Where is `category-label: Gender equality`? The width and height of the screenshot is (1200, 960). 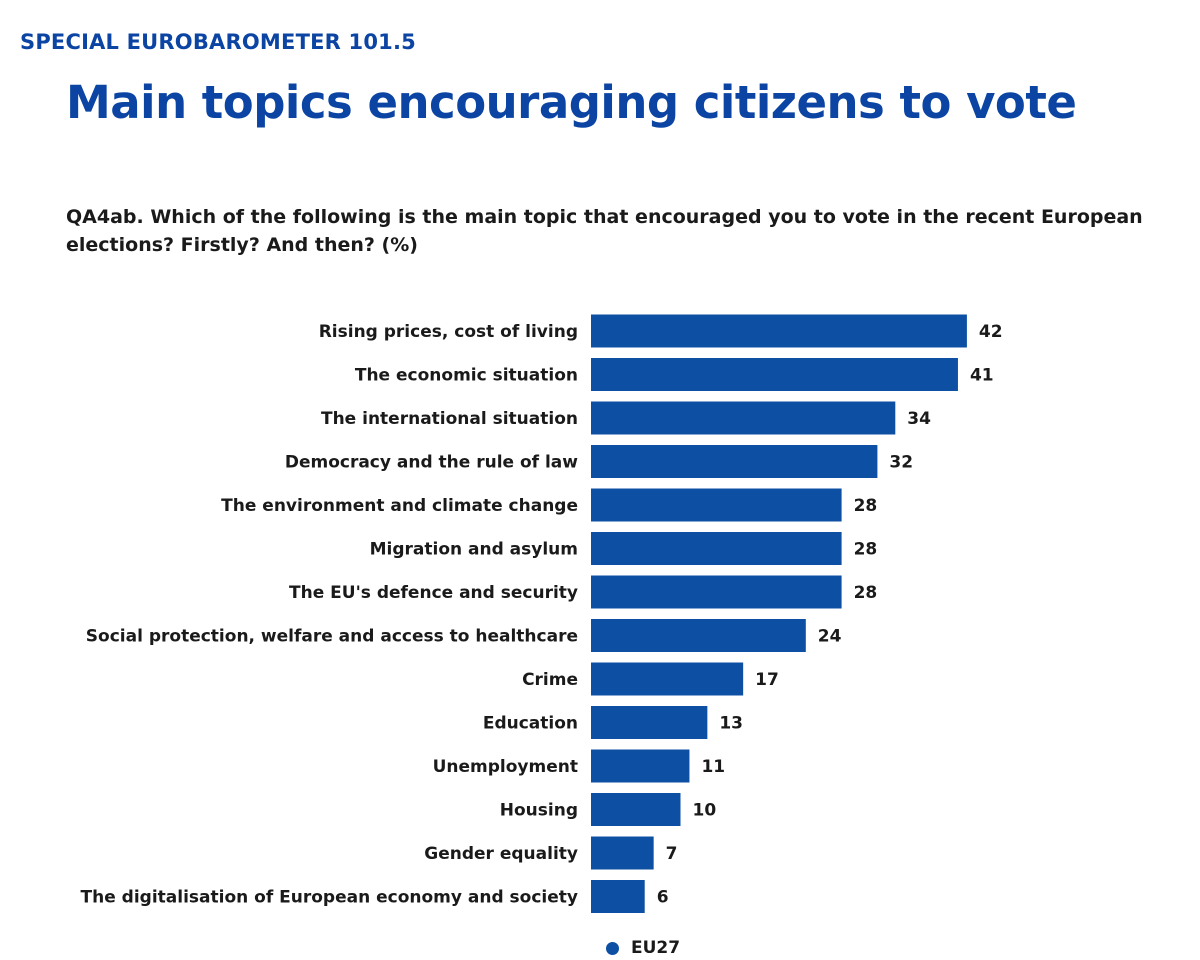
category-label: Gender equality is located at coordinates (501, 854).